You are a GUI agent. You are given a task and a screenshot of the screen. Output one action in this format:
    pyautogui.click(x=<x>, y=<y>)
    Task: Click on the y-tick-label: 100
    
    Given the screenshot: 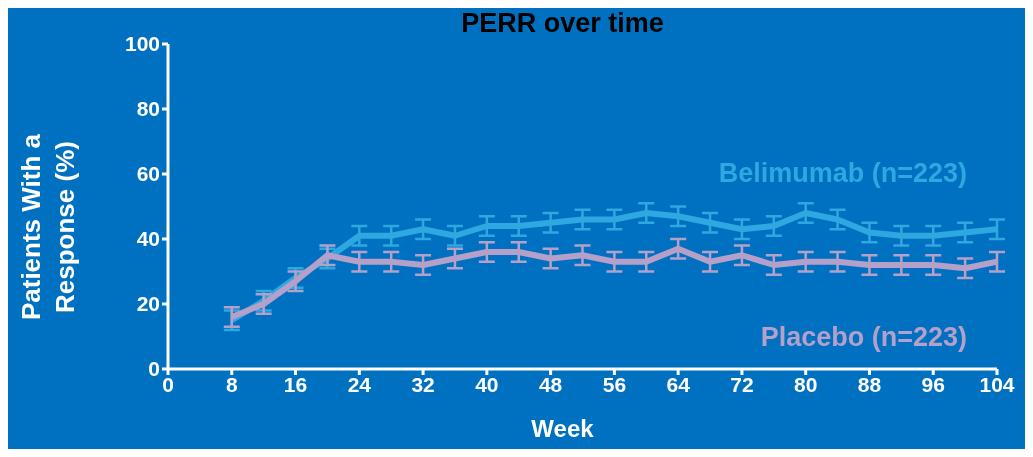 What is the action you would take?
    pyautogui.click(x=142, y=44)
    